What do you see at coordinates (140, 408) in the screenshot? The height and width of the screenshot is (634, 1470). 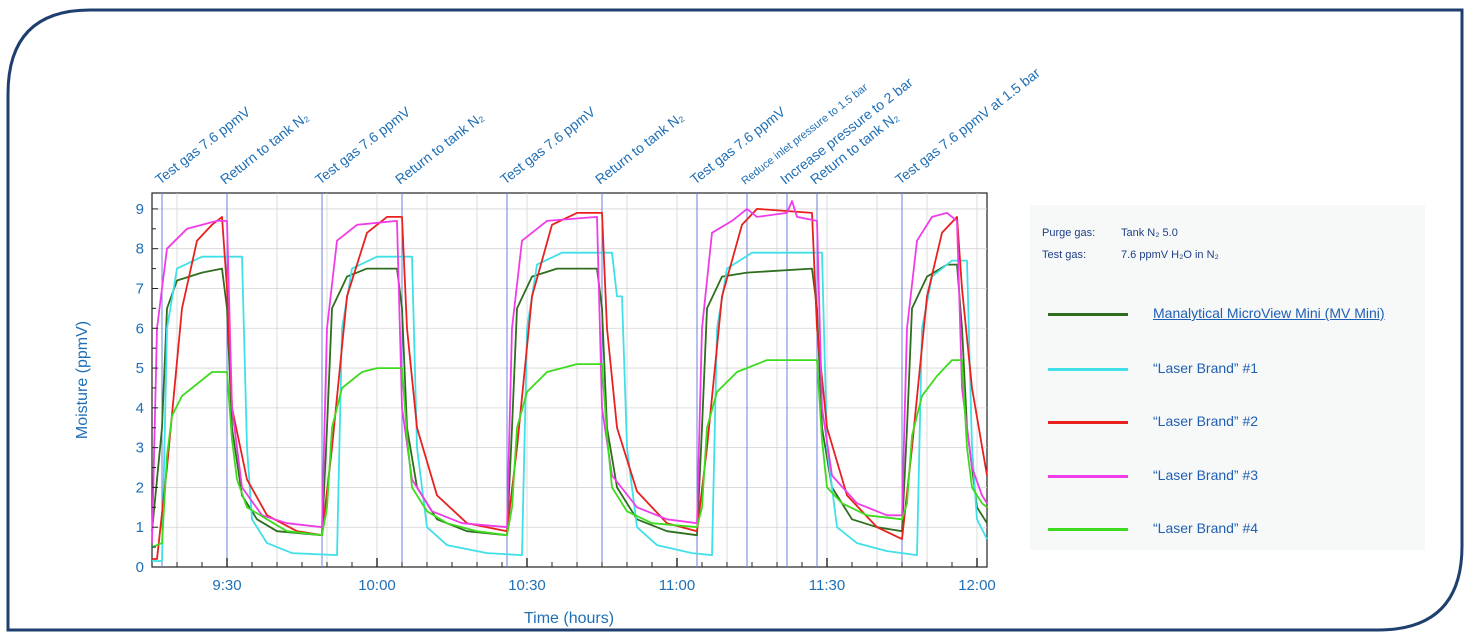 I see `y-tick-label: 4` at bounding box center [140, 408].